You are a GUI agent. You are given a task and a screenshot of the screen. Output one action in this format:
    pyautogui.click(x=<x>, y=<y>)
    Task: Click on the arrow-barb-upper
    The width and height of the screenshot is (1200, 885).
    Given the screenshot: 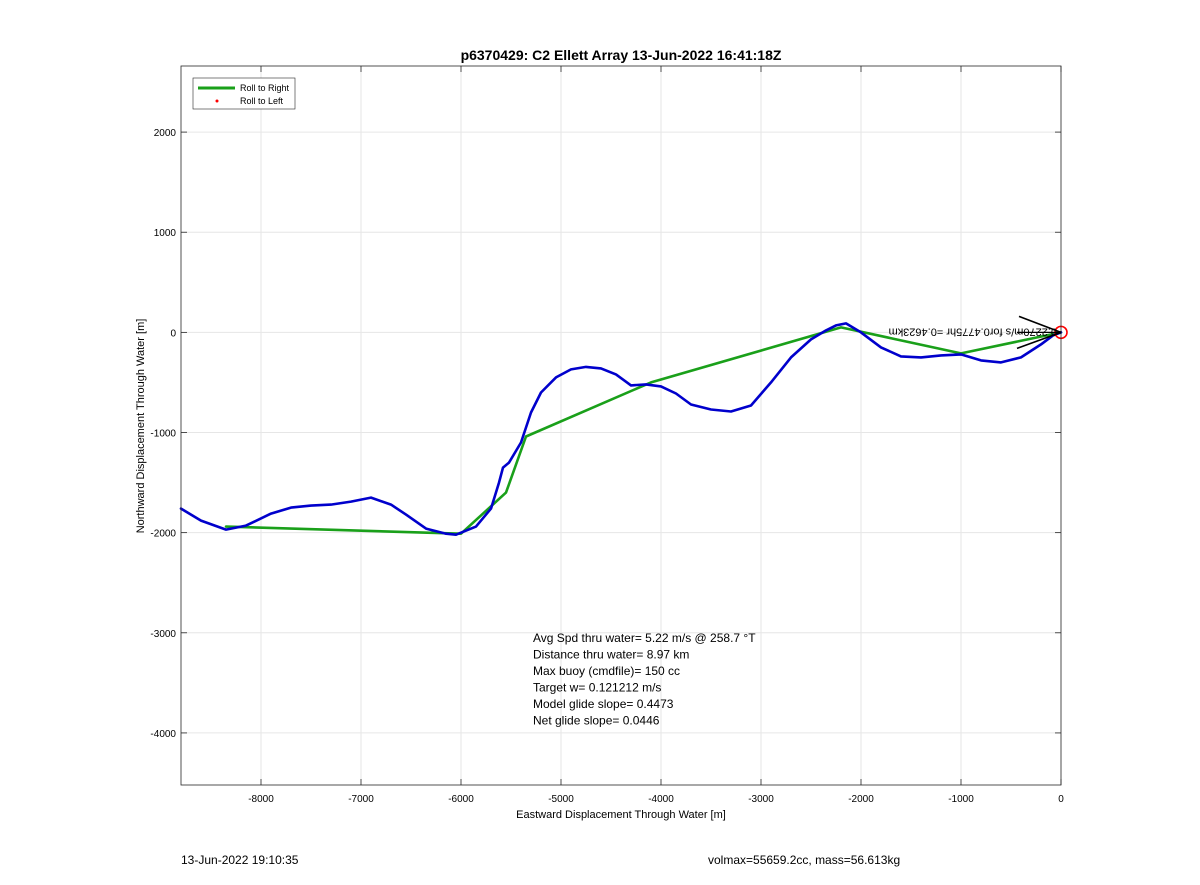 What is the action you would take?
    pyautogui.click(x=1040, y=324)
    